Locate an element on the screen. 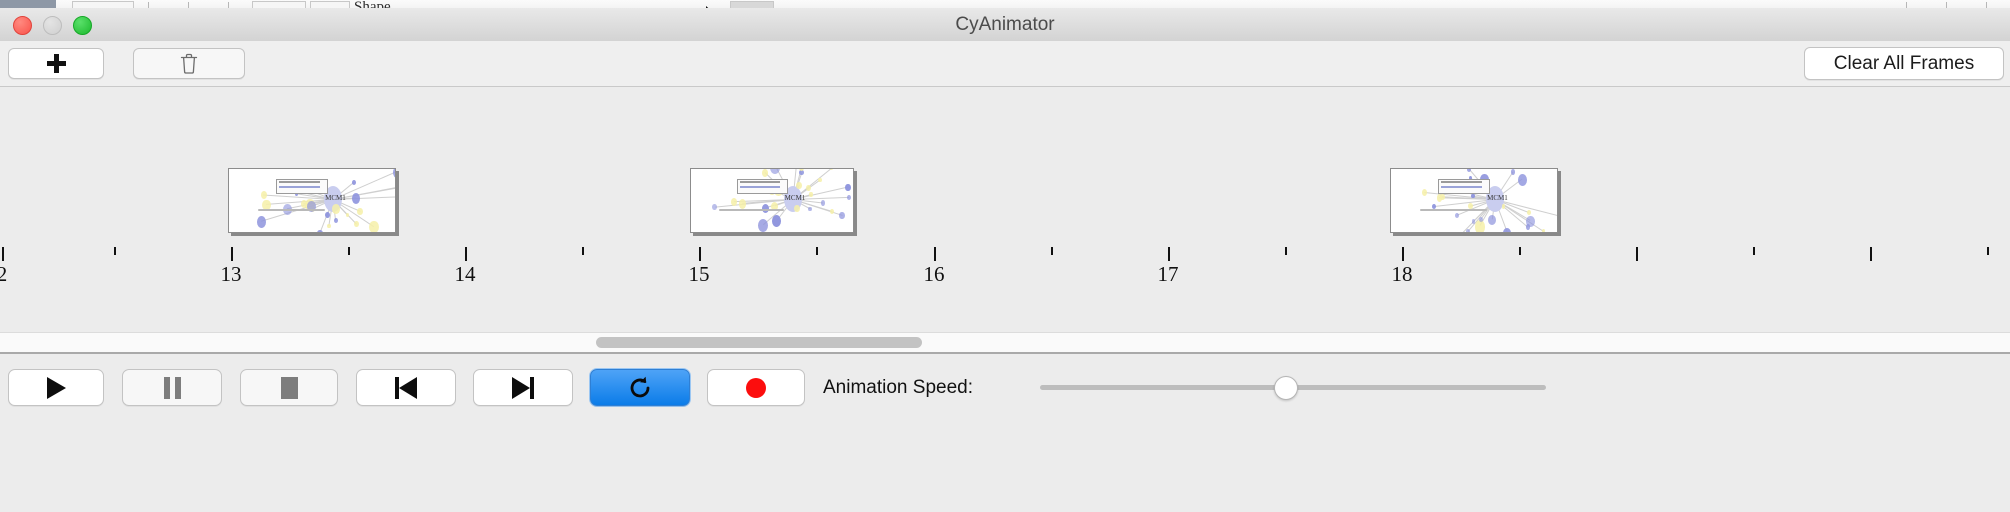 This screenshot has width=2010, height=512. plus-icon is located at coordinates (56, 63).